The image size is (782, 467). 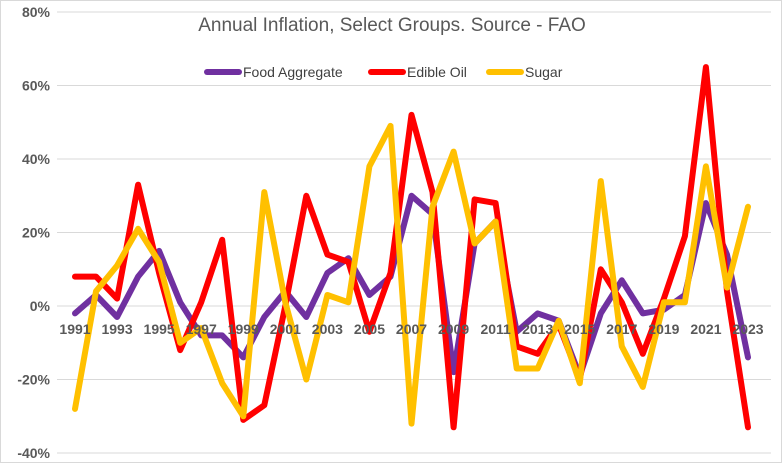 I want to click on x-tick-label: 2023, so click(x=747, y=329).